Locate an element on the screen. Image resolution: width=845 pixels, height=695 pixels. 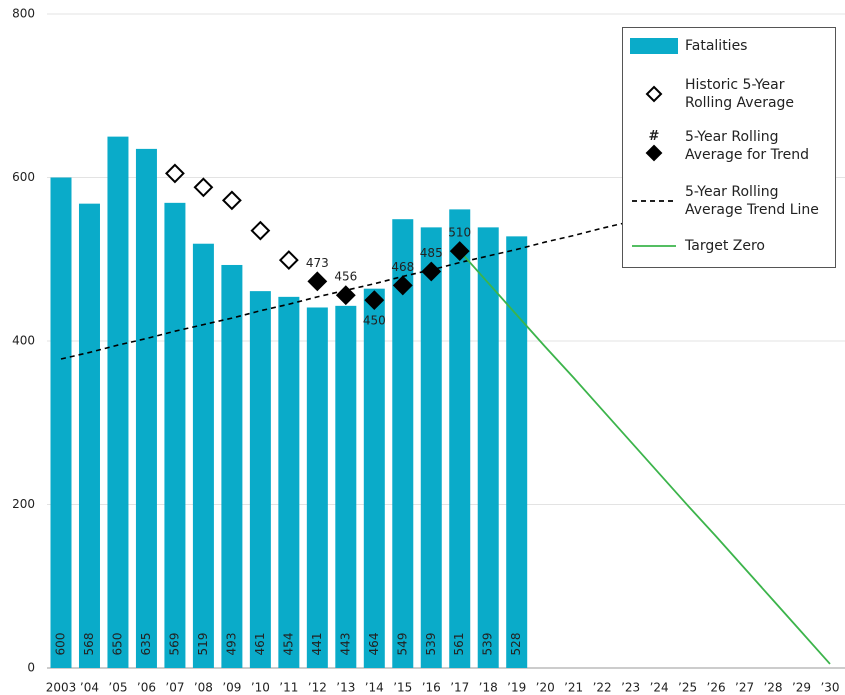
legend-symbol: # is located at coordinates (654, 146).